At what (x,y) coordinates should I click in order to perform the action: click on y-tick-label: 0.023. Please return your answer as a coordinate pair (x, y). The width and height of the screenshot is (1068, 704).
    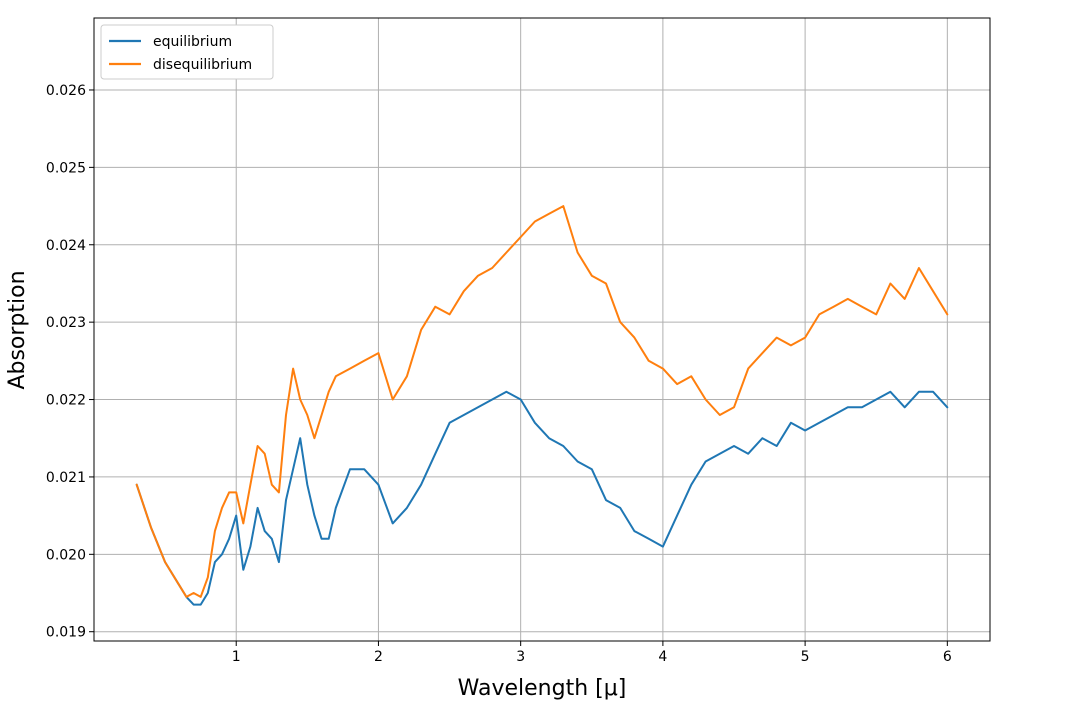
    Looking at the image, I should click on (66, 323).